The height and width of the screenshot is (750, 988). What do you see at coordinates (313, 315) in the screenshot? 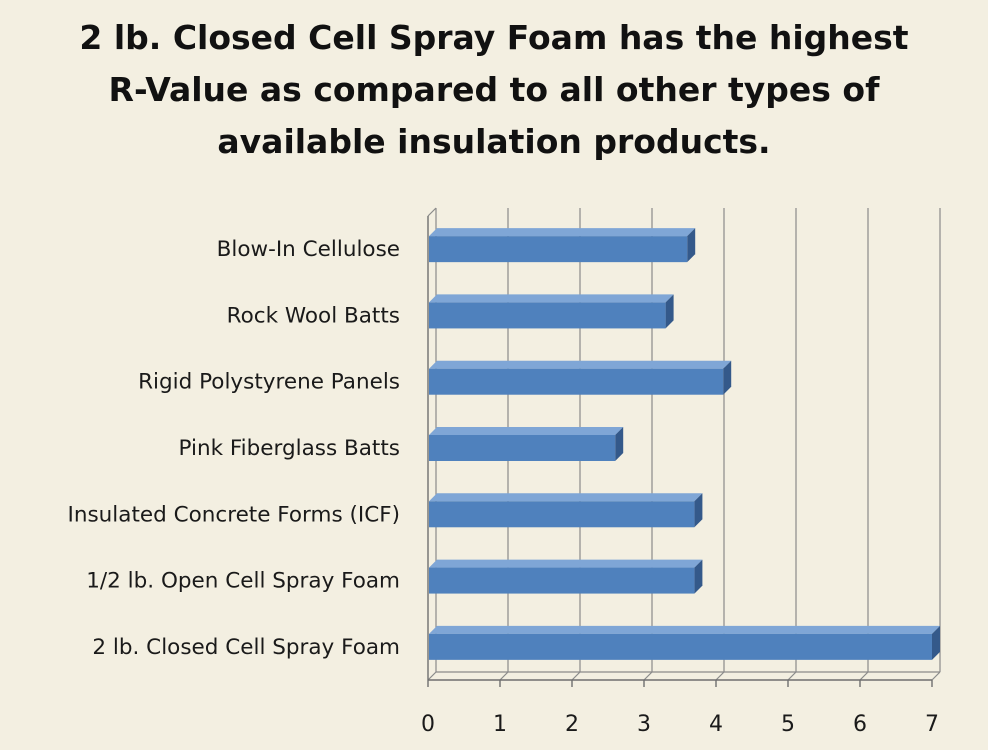
I see `category-label-1: Rock Wool Batts` at bounding box center [313, 315].